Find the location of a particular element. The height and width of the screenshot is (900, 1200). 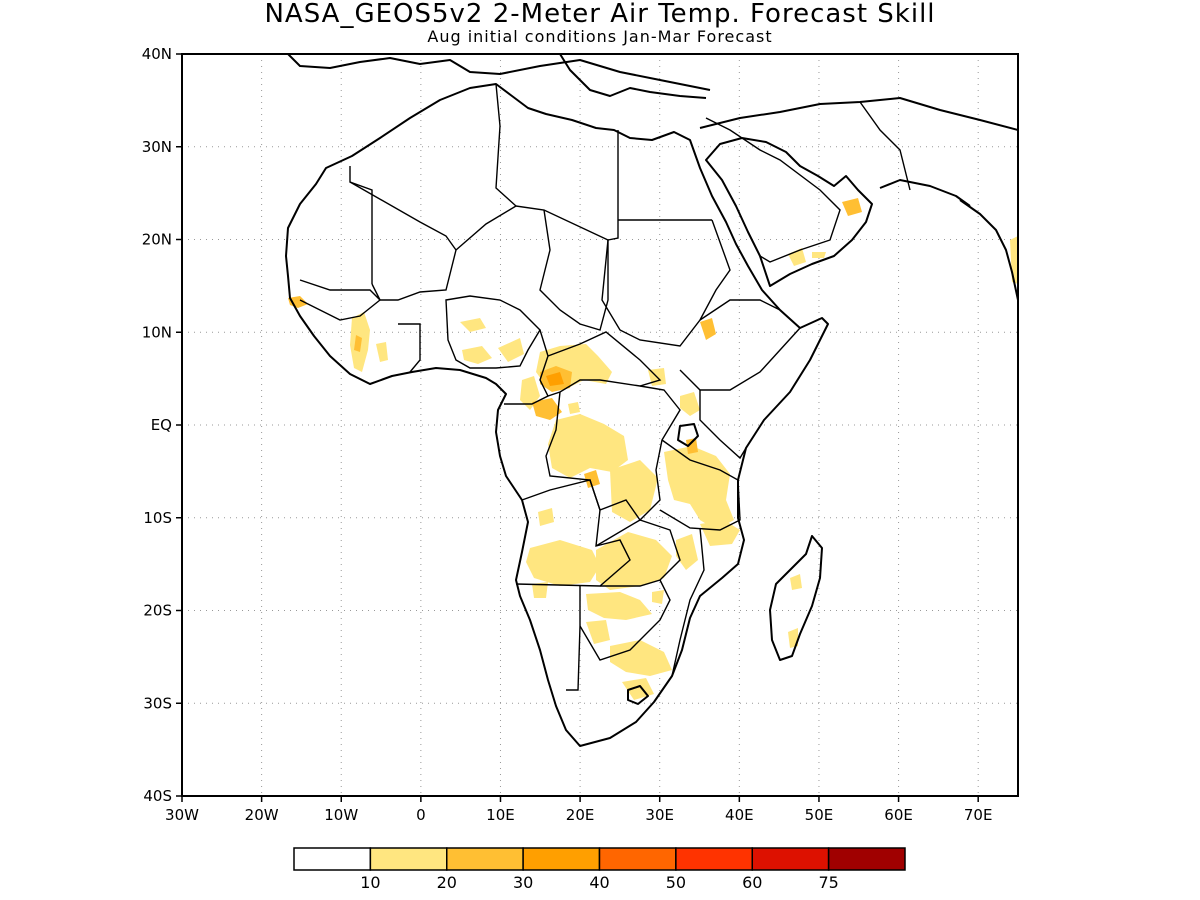

lon-tick-label: 20W is located at coordinates (262, 815).